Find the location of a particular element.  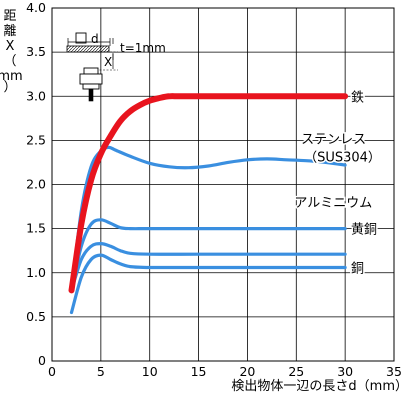

x-tick-label: 30 is located at coordinates (345, 371).